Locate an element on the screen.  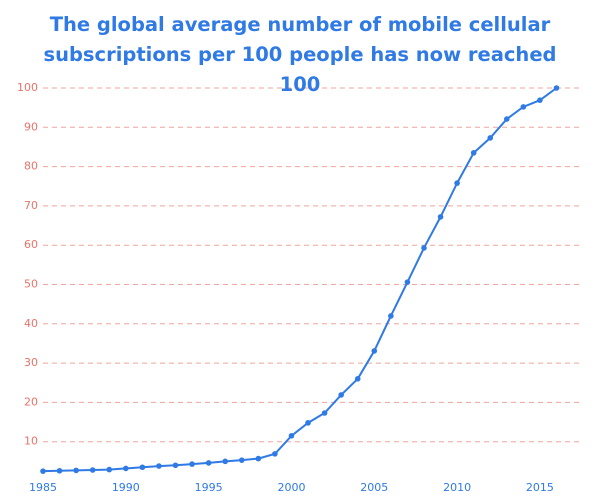
y-tick-label: 50 is located at coordinates (31, 284).